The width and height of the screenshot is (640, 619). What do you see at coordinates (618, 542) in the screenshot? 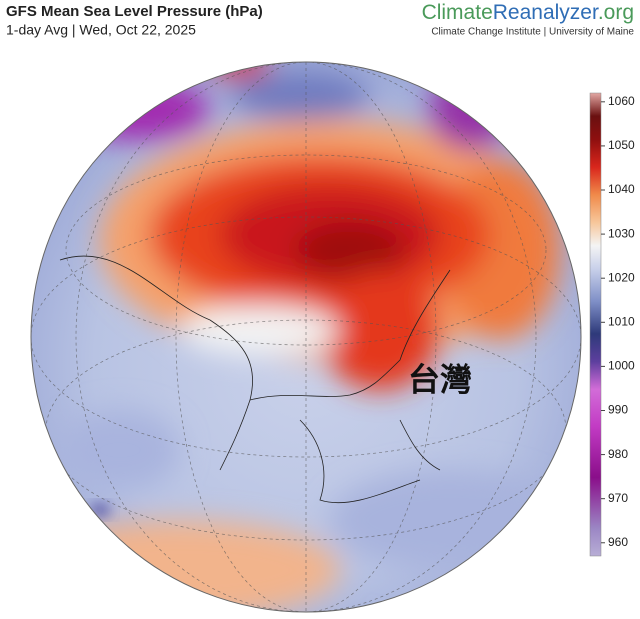
I see `colorbar-tick-label: 960` at bounding box center [618, 542].